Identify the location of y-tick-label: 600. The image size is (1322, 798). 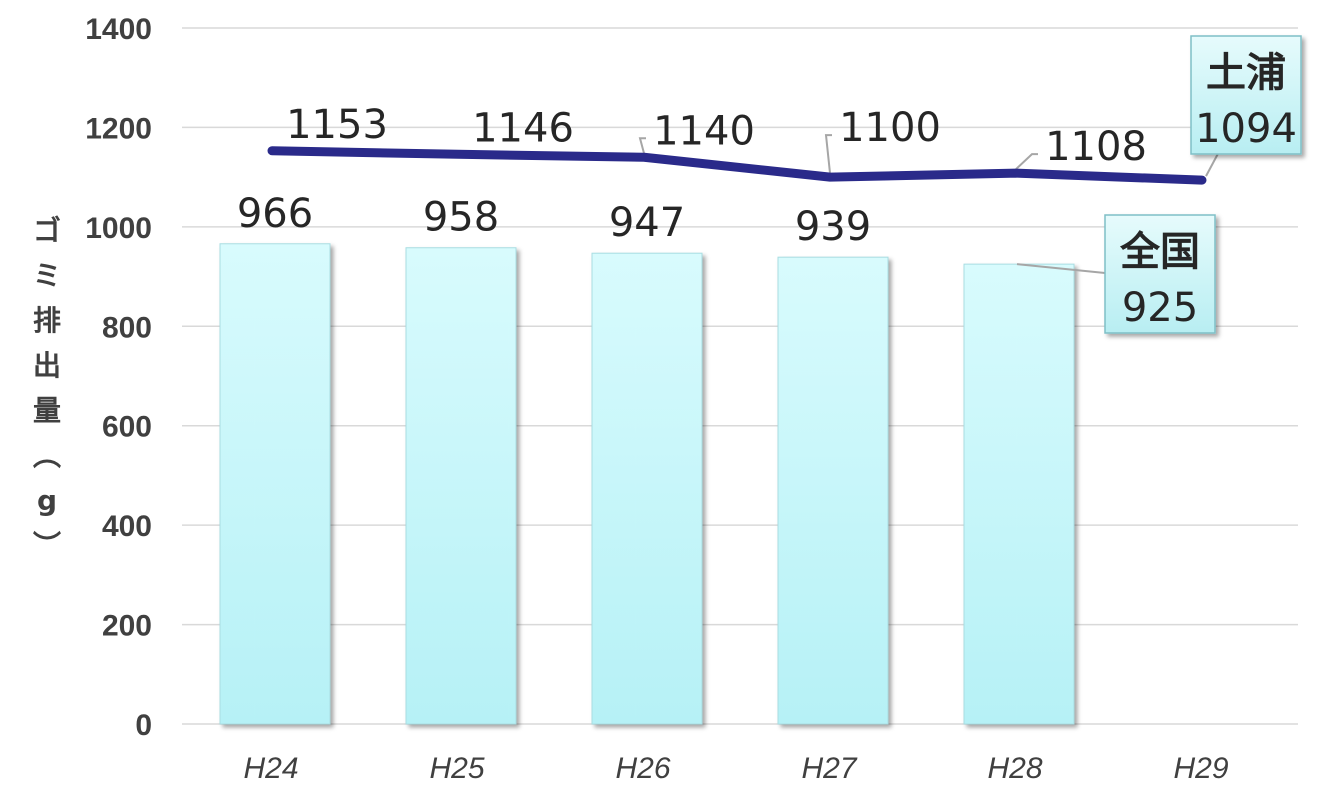
(127, 427).